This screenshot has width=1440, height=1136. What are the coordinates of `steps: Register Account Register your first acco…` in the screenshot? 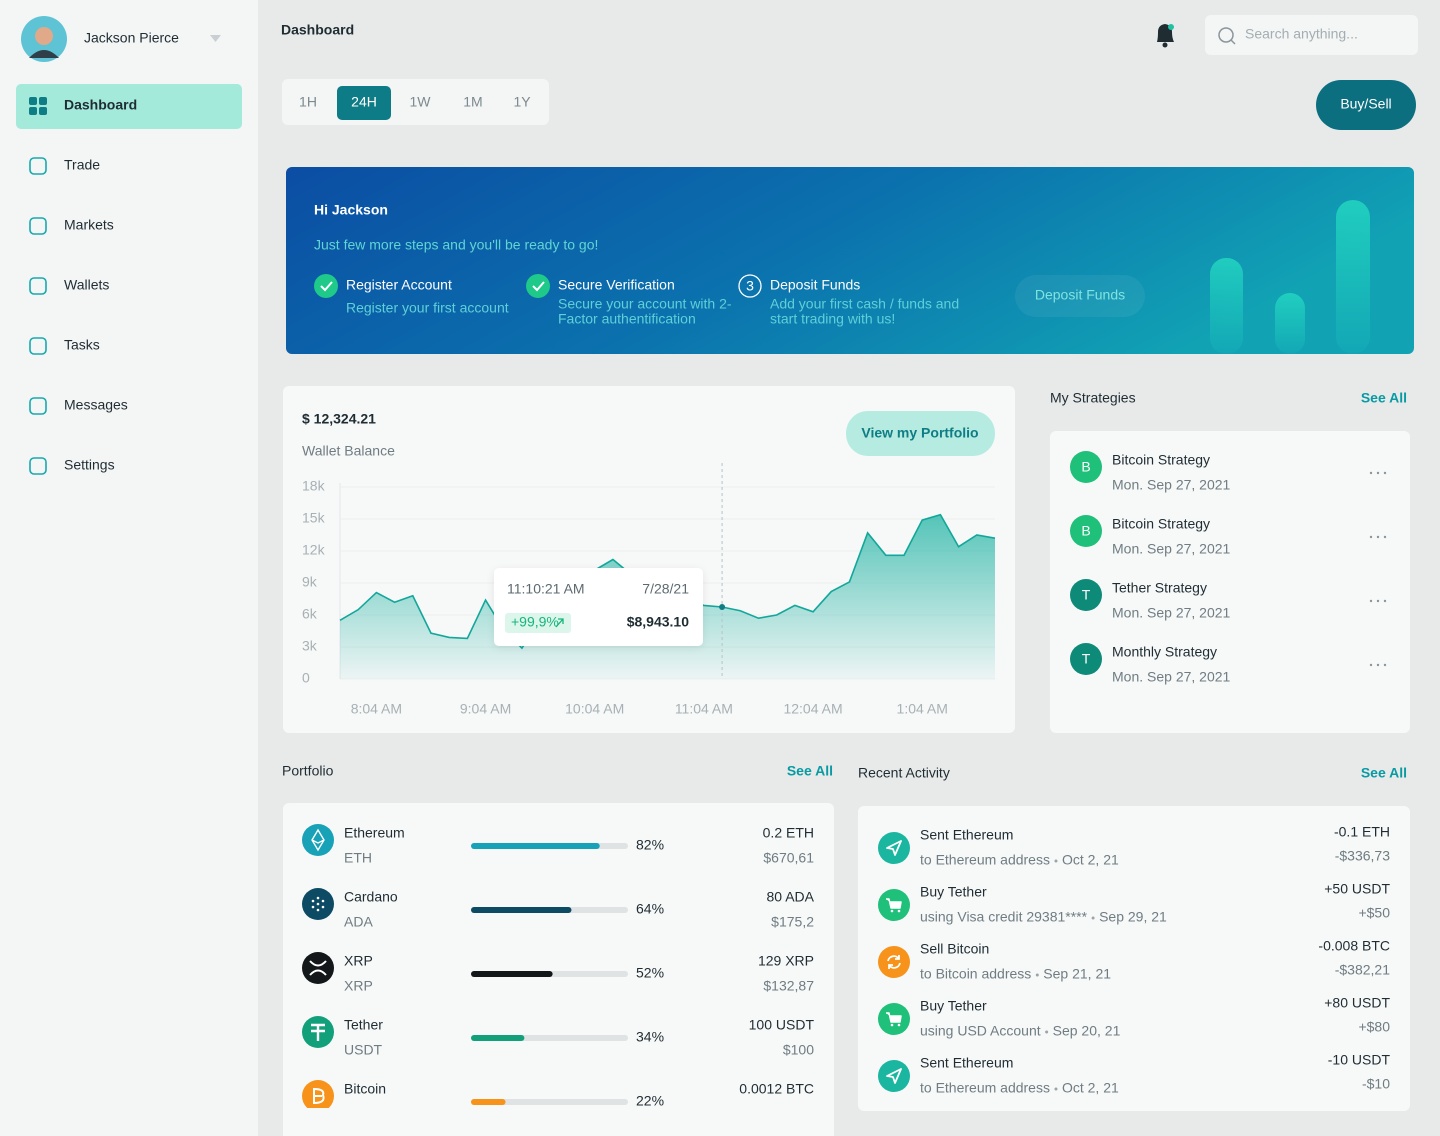 It's located at (636, 300).